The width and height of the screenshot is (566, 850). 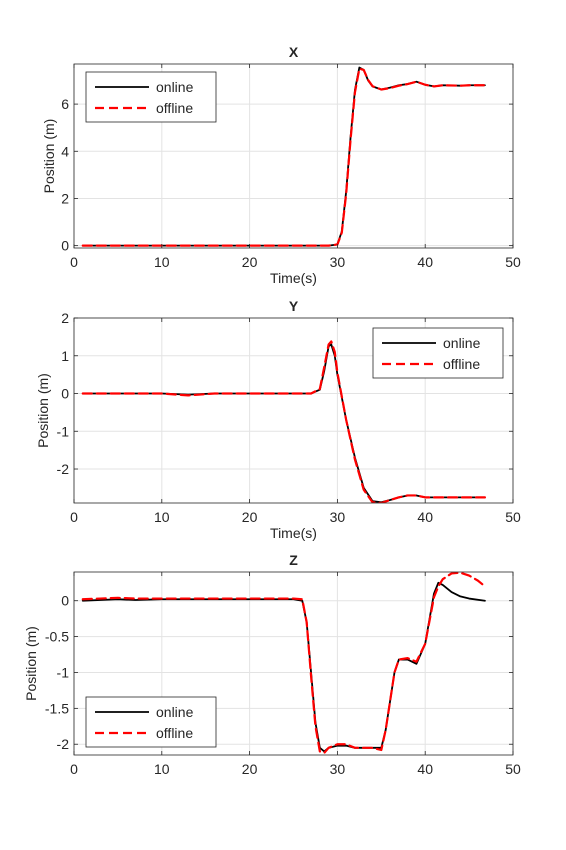 What do you see at coordinates (65, 151) in the screenshot?
I see `y-tick-label: 4` at bounding box center [65, 151].